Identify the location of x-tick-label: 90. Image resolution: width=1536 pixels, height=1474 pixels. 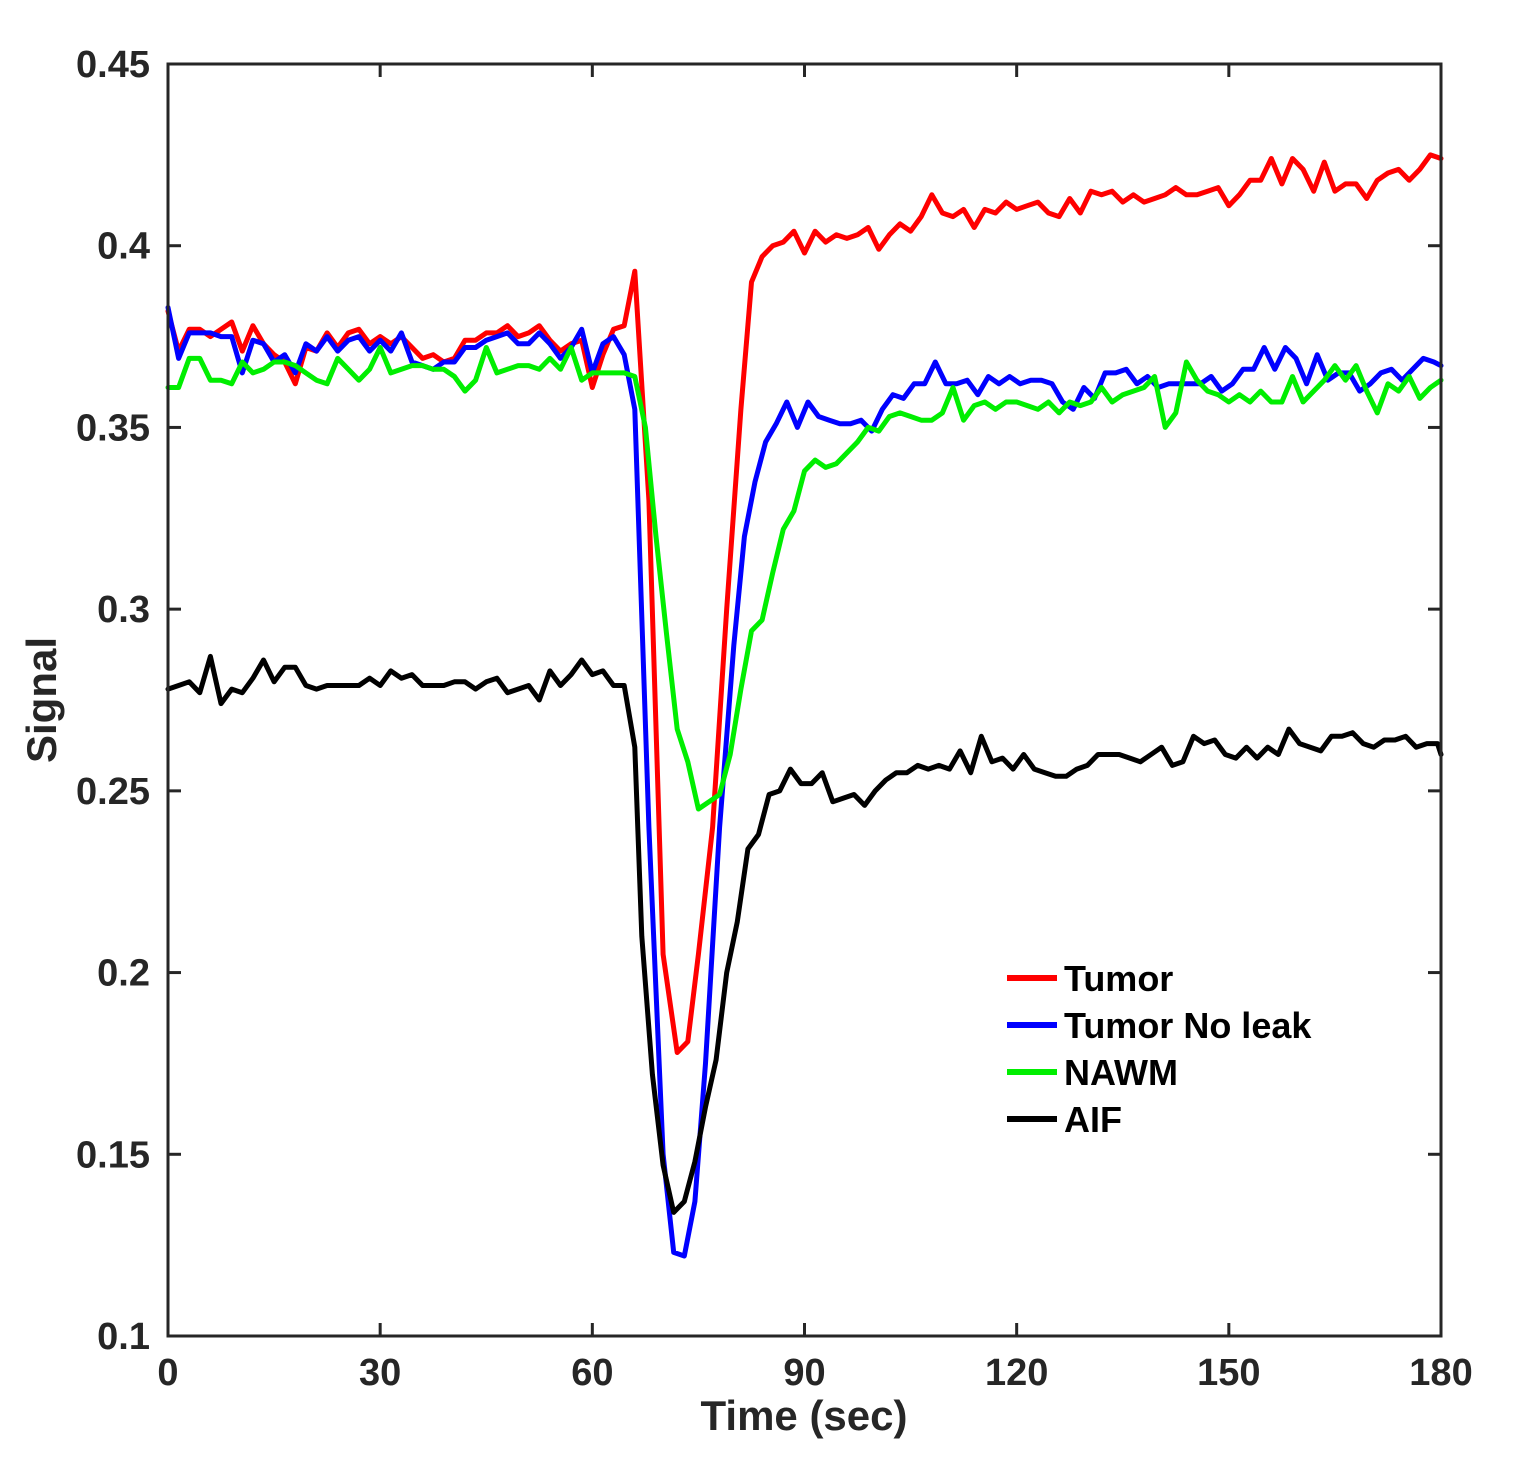
(804, 1373).